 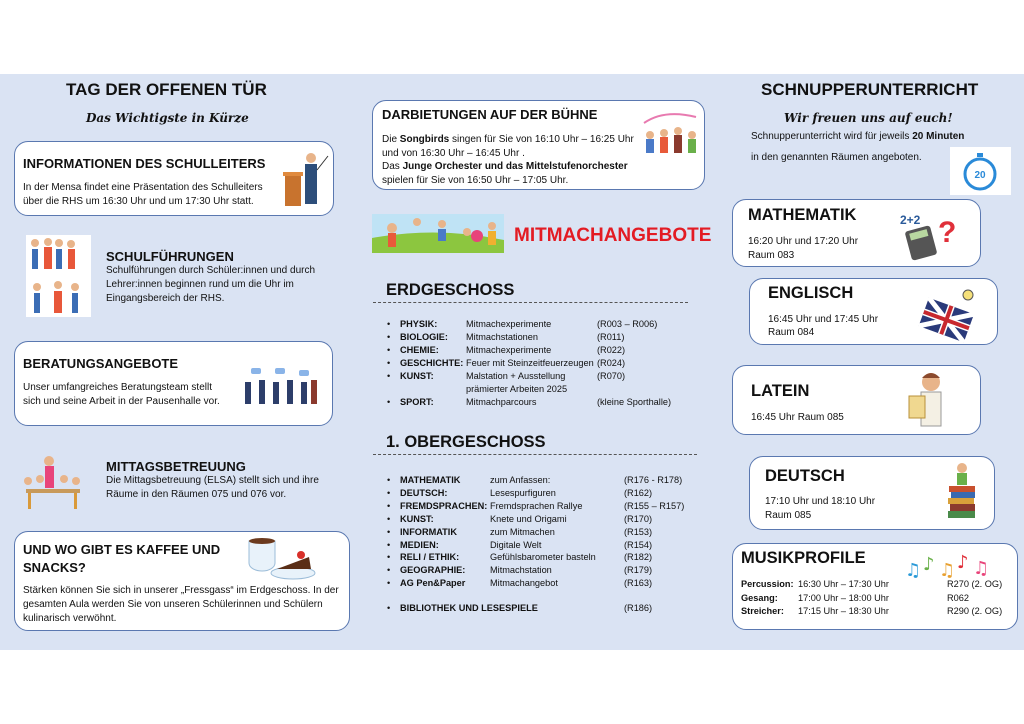 I want to click on card-title: BERATUNGSANGEBOTE, so click(x=101, y=363).